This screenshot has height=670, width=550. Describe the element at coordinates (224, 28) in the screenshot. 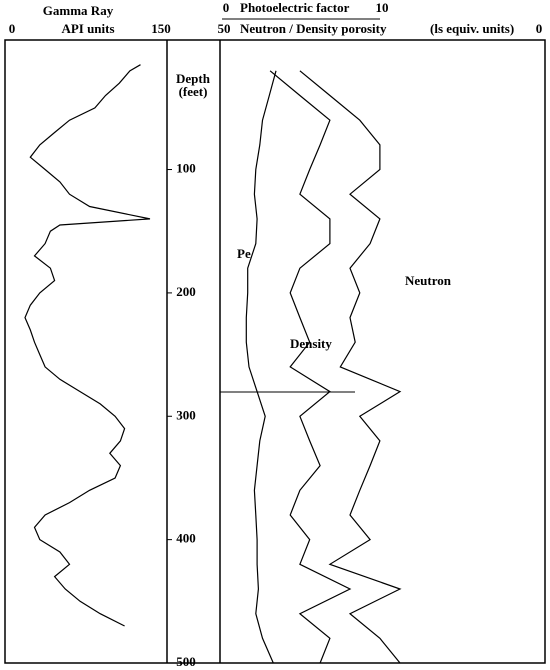

I see `x-tick-label: 50` at that location.